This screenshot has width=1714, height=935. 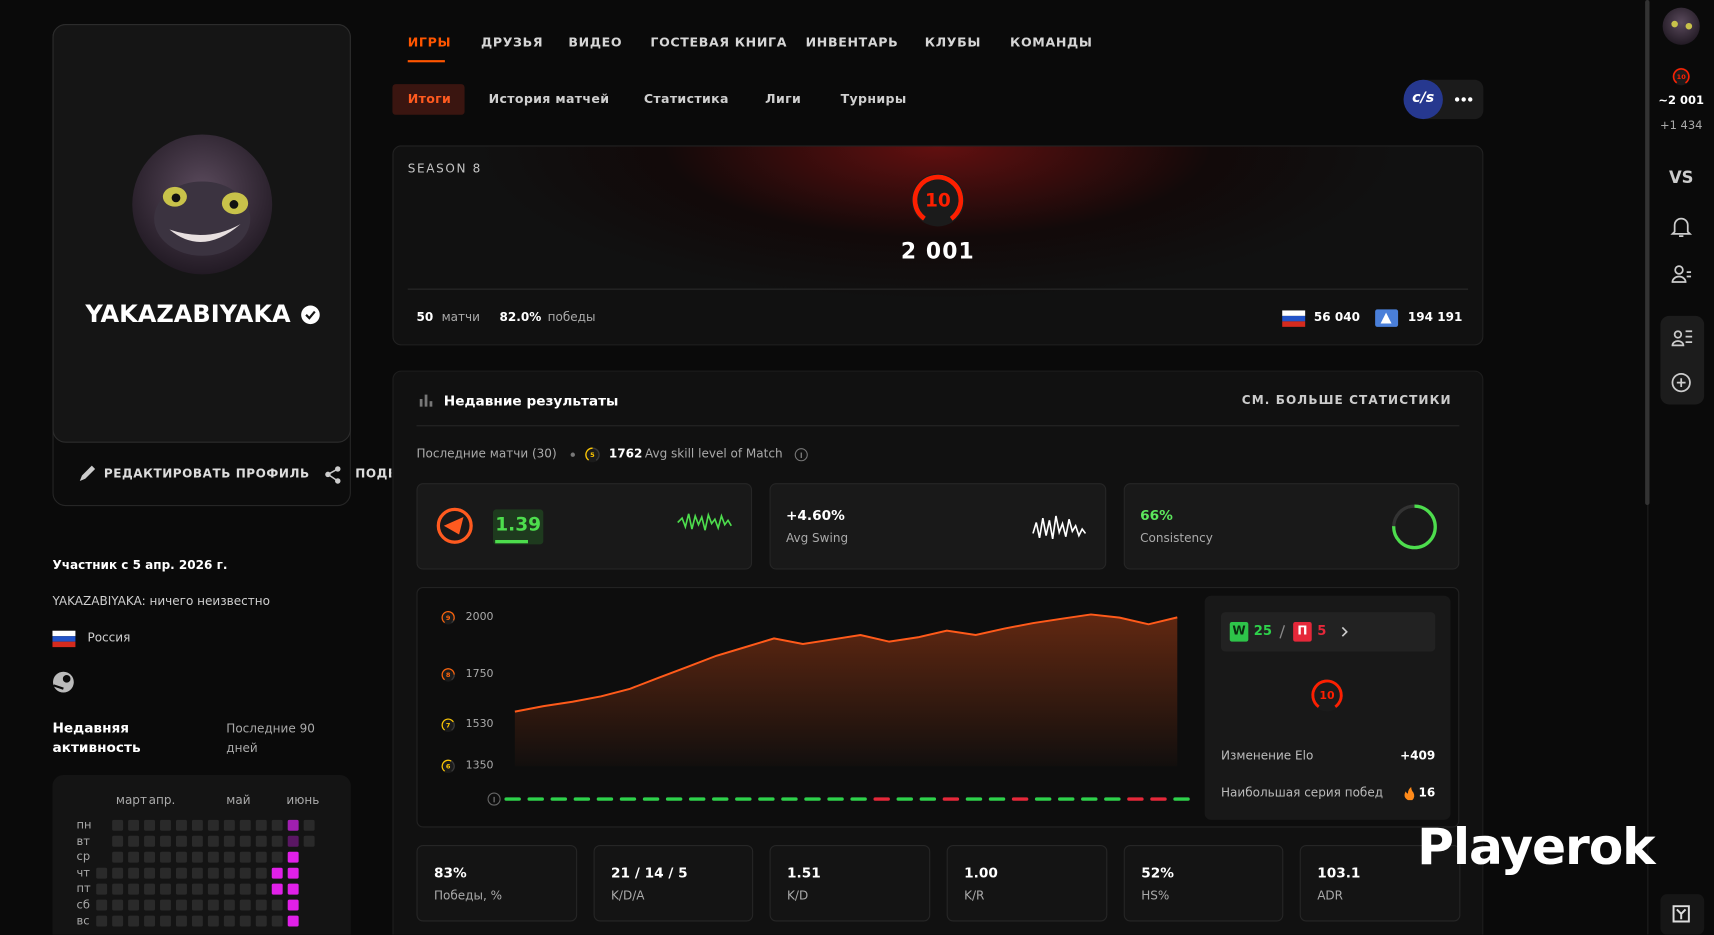 I want to click on activity-title: Недавняя активность, so click(x=96, y=737).